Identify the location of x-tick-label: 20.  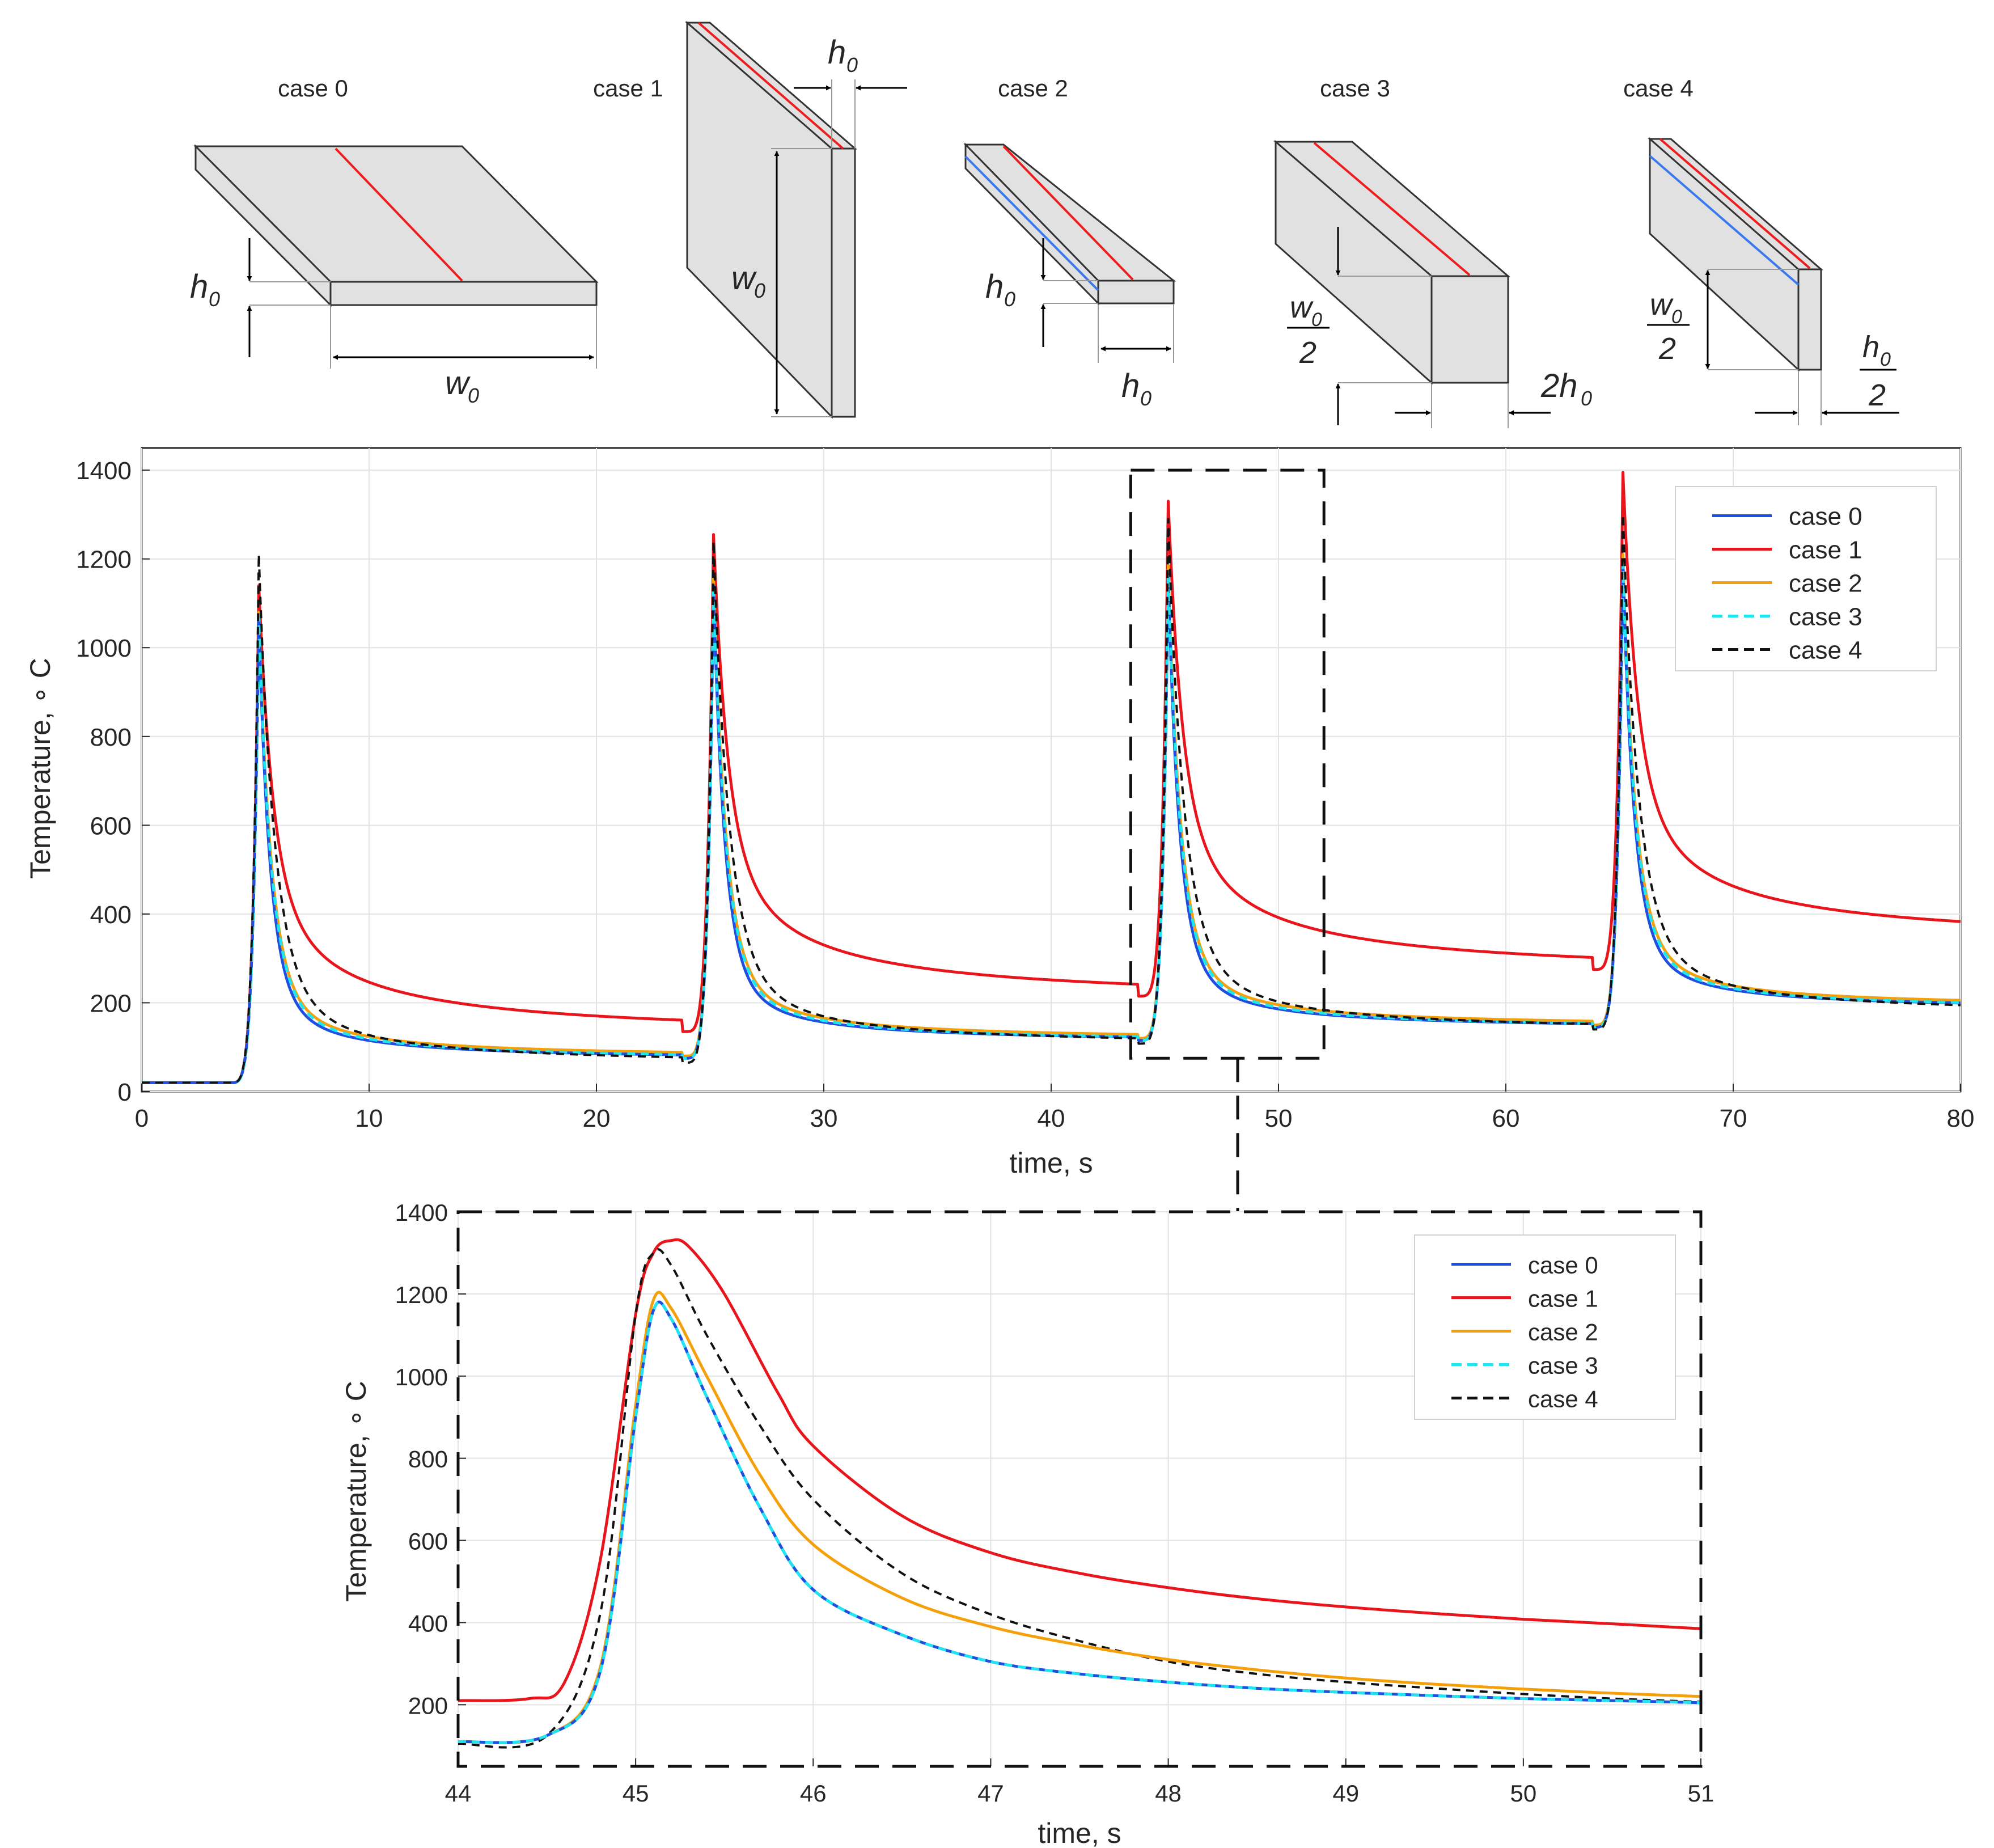
(597, 1118).